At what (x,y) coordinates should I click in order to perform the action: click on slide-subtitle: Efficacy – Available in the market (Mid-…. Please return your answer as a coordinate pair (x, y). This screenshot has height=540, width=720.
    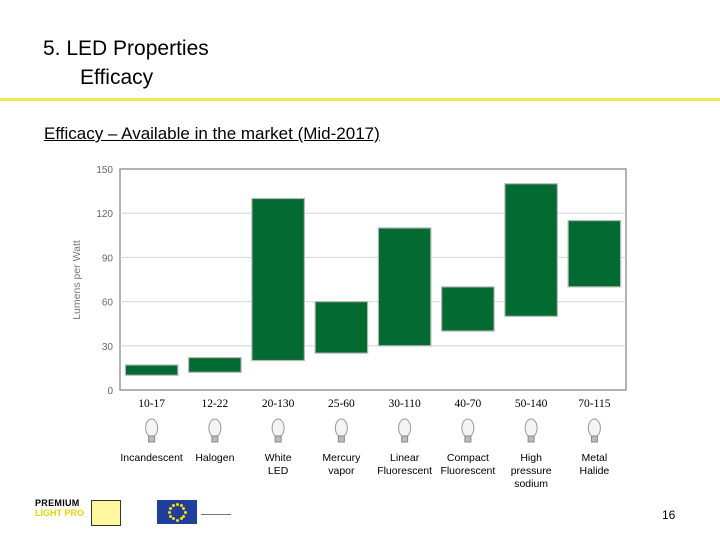
    Looking at the image, I should click on (212, 133).